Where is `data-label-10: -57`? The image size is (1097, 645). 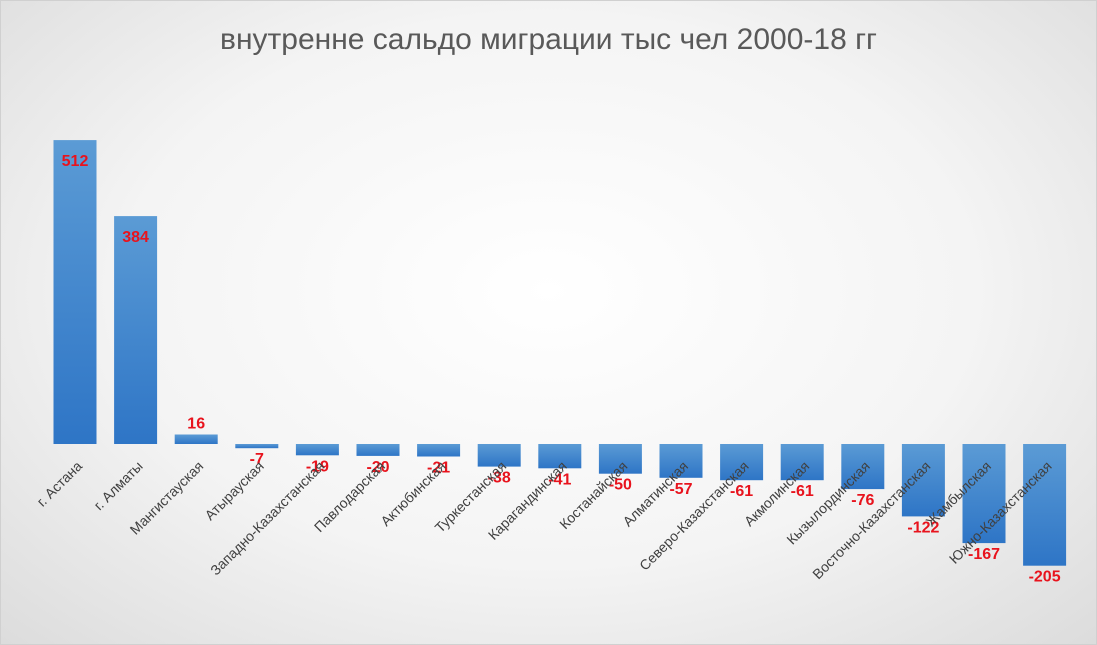 data-label-10: -57 is located at coordinates (680, 489).